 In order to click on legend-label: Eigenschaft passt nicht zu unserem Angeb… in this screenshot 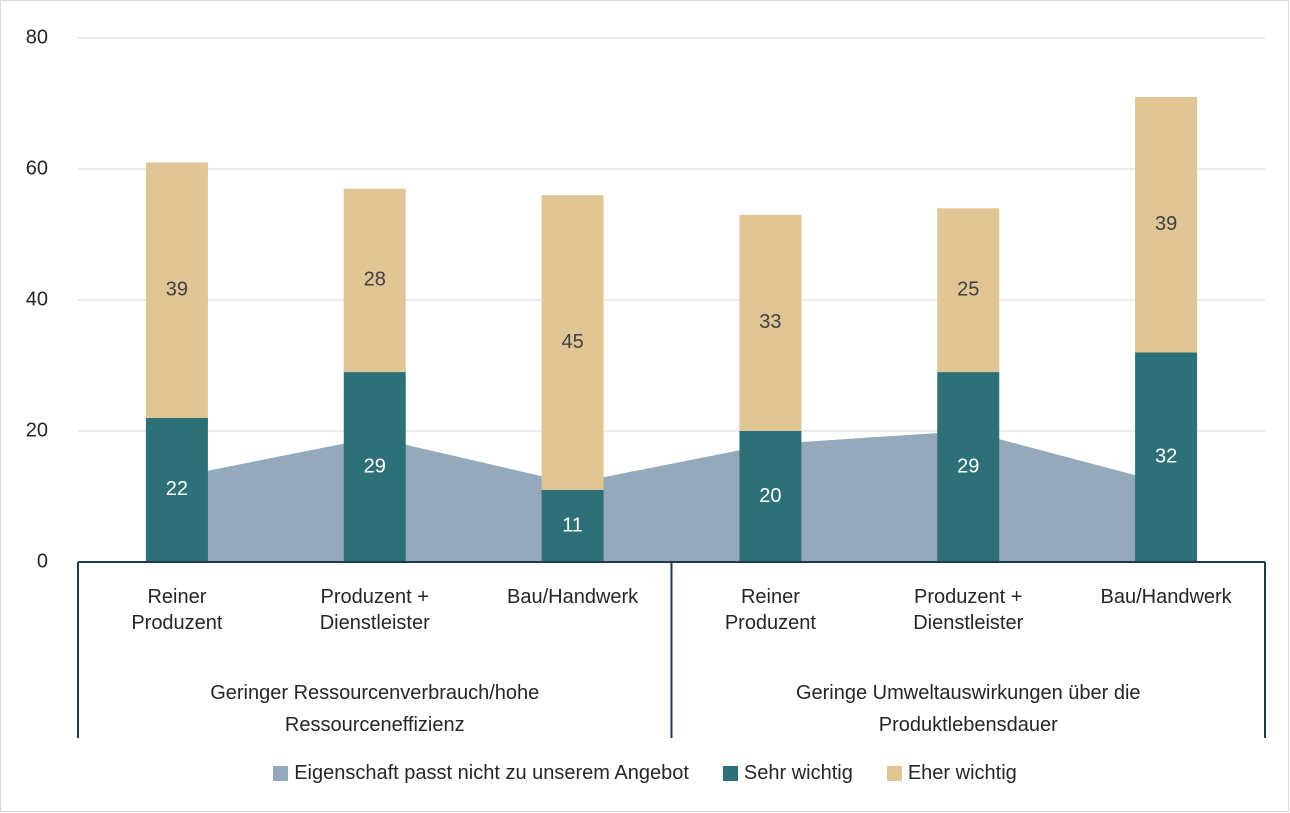, I will do `click(491, 773)`.